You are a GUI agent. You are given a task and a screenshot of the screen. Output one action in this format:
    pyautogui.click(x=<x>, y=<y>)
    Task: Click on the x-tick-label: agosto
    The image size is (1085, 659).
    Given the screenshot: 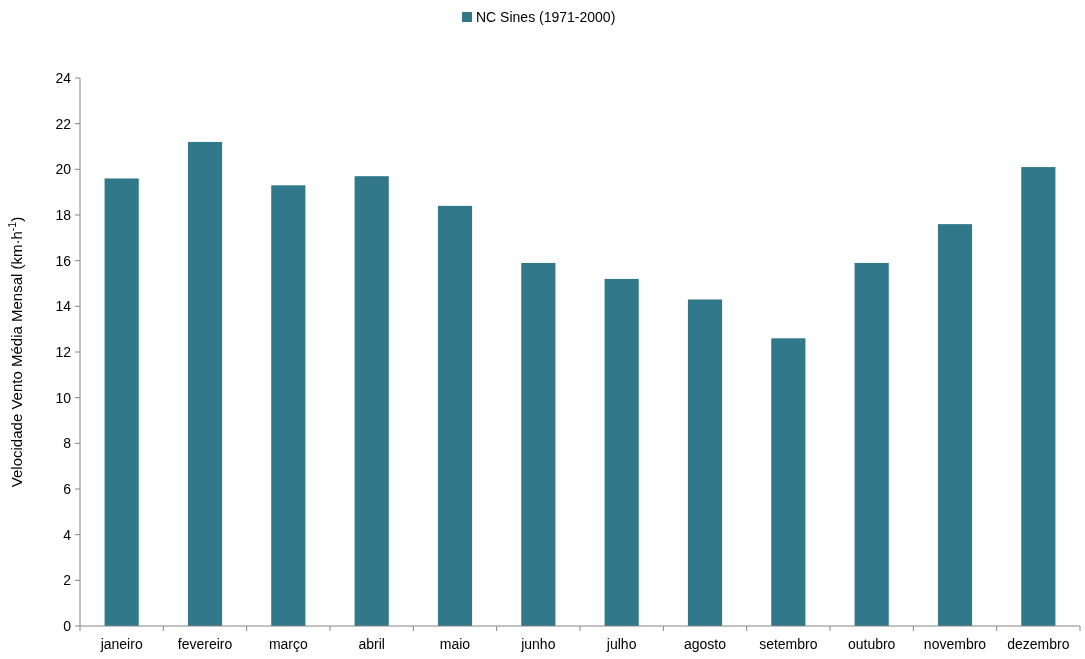 What is the action you would take?
    pyautogui.click(x=705, y=644)
    